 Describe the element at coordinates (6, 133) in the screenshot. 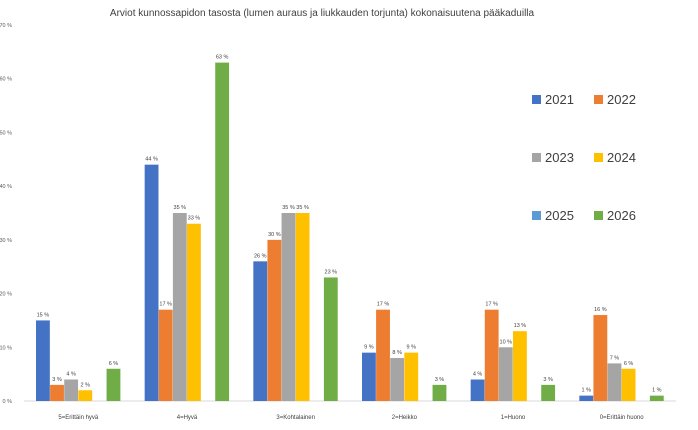

I see `y-tick-label: 50 %` at that location.